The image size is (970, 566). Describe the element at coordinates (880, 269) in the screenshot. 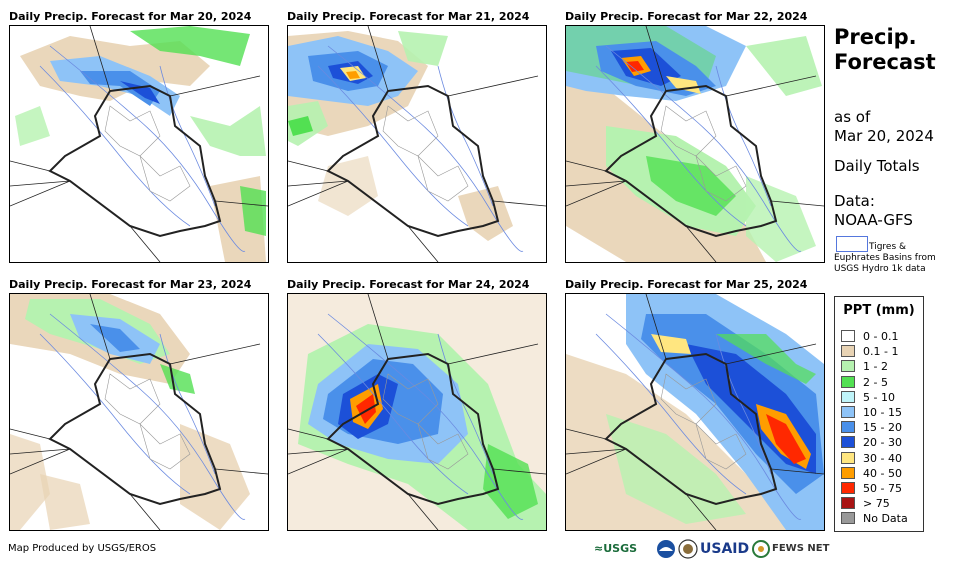

I see `basin-line-3: USGS Hydro 1k data` at that location.